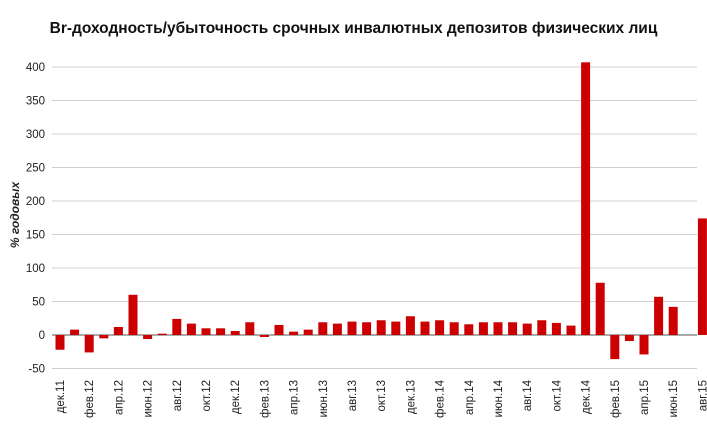  What do you see at coordinates (61, 396) in the screenshot?
I see `x-tick-label: дек.11` at bounding box center [61, 396].